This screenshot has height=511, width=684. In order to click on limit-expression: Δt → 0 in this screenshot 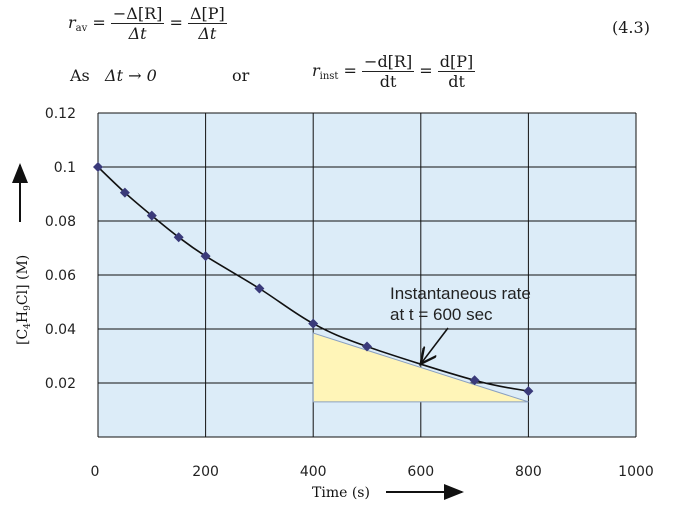, I will do `click(131, 75)`.